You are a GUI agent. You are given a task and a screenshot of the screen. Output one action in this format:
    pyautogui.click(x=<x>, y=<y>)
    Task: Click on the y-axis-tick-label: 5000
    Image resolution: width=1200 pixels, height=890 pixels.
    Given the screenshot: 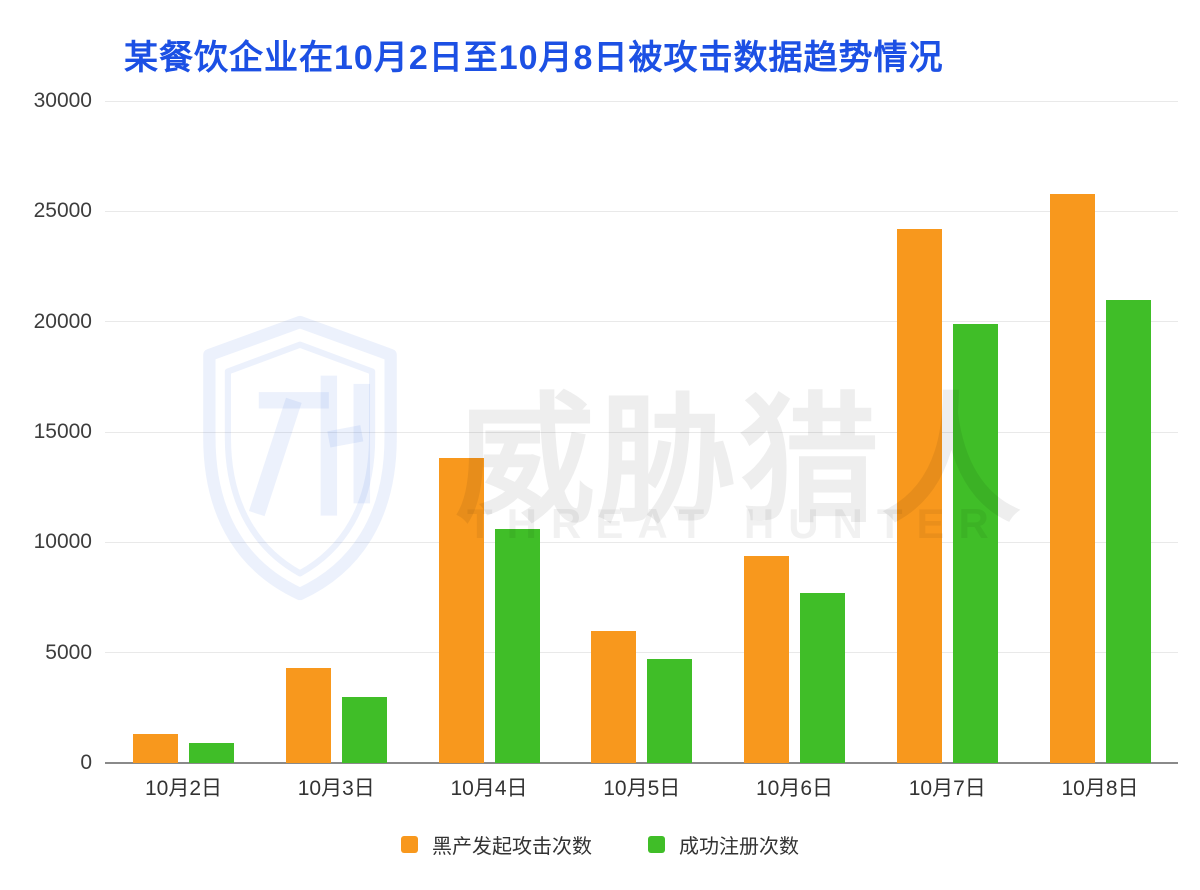 What is the action you would take?
    pyautogui.click(x=68, y=652)
    